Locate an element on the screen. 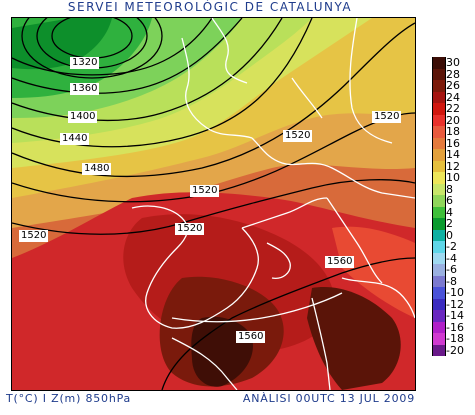  legend-label: 12 is located at coordinates (453, 166).